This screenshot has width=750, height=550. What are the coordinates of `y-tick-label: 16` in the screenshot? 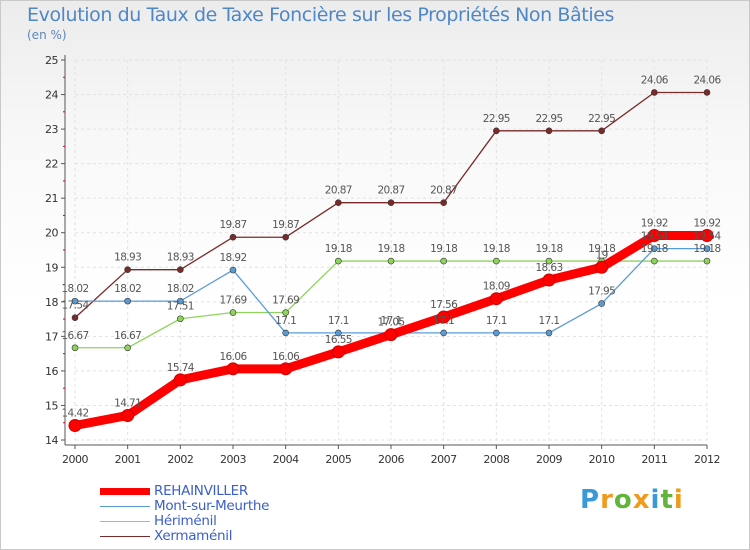 It's located at (51, 371).